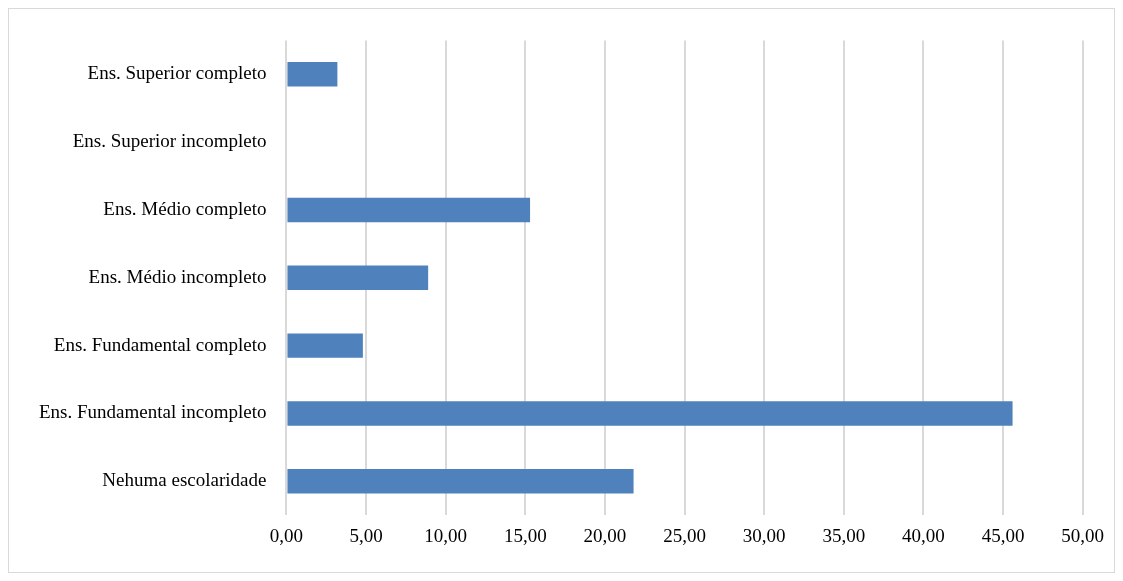  I want to click on y-tick-label: Ens. Médio completo, so click(185, 208).